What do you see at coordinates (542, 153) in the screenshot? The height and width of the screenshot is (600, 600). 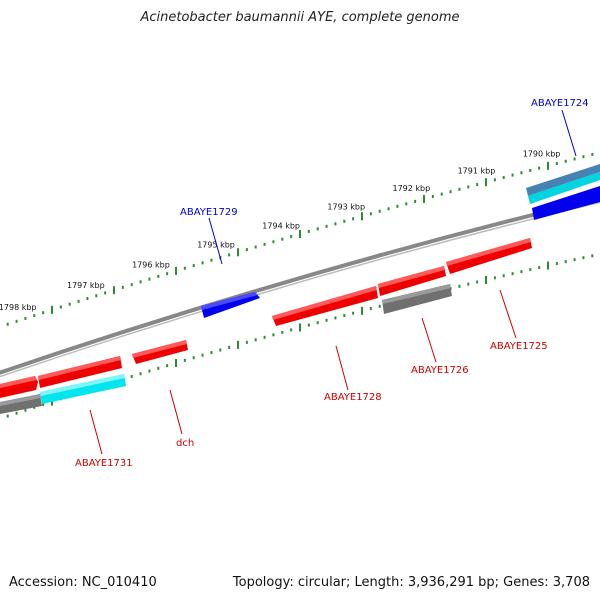 I see `tick-label-1790: 1790 kbp` at bounding box center [542, 153].